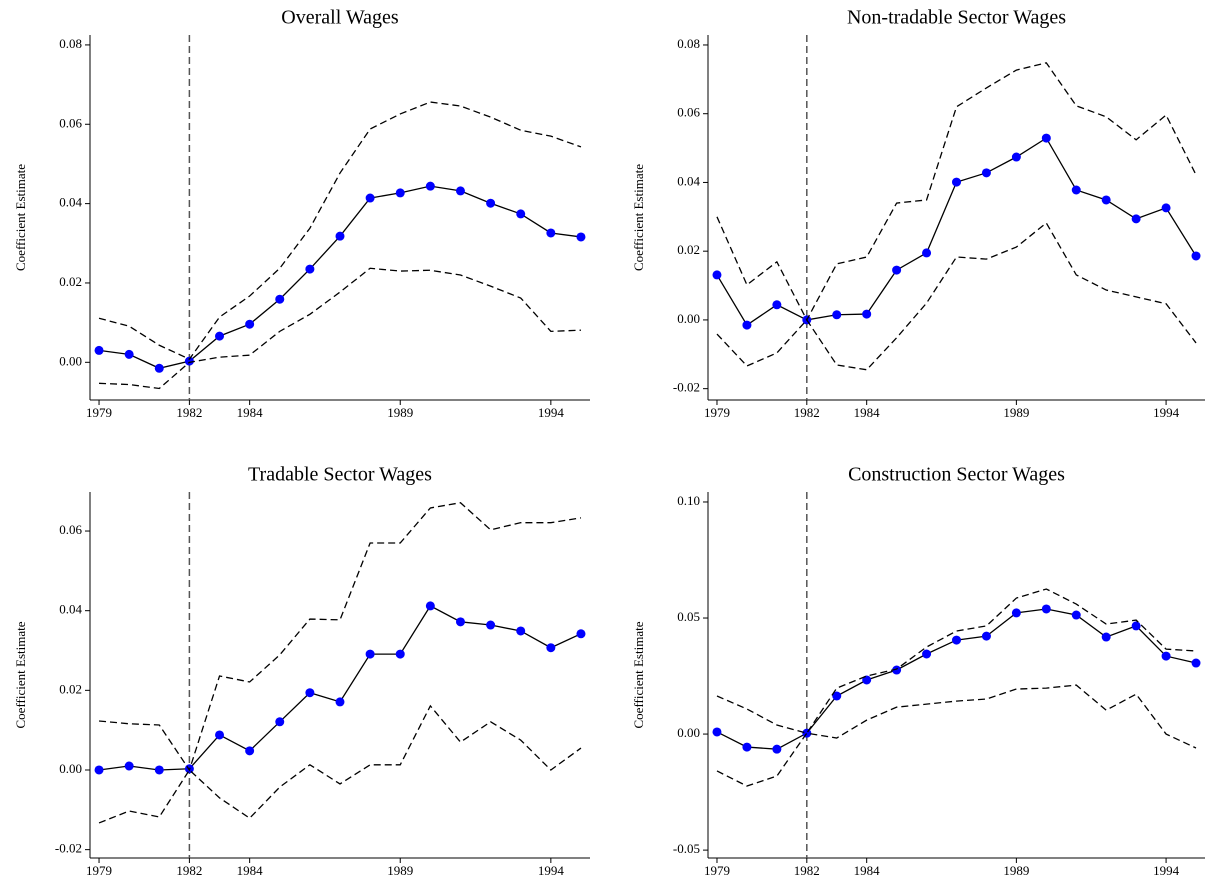 The width and height of the screenshot is (1210, 888). I want to click on y-tick-label: 0.10, so click(688, 500).